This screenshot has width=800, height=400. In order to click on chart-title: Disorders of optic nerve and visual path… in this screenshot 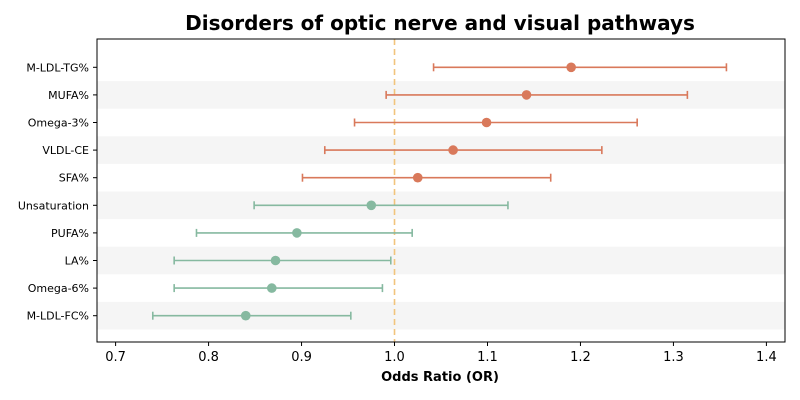, I will do `click(440, 23)`.